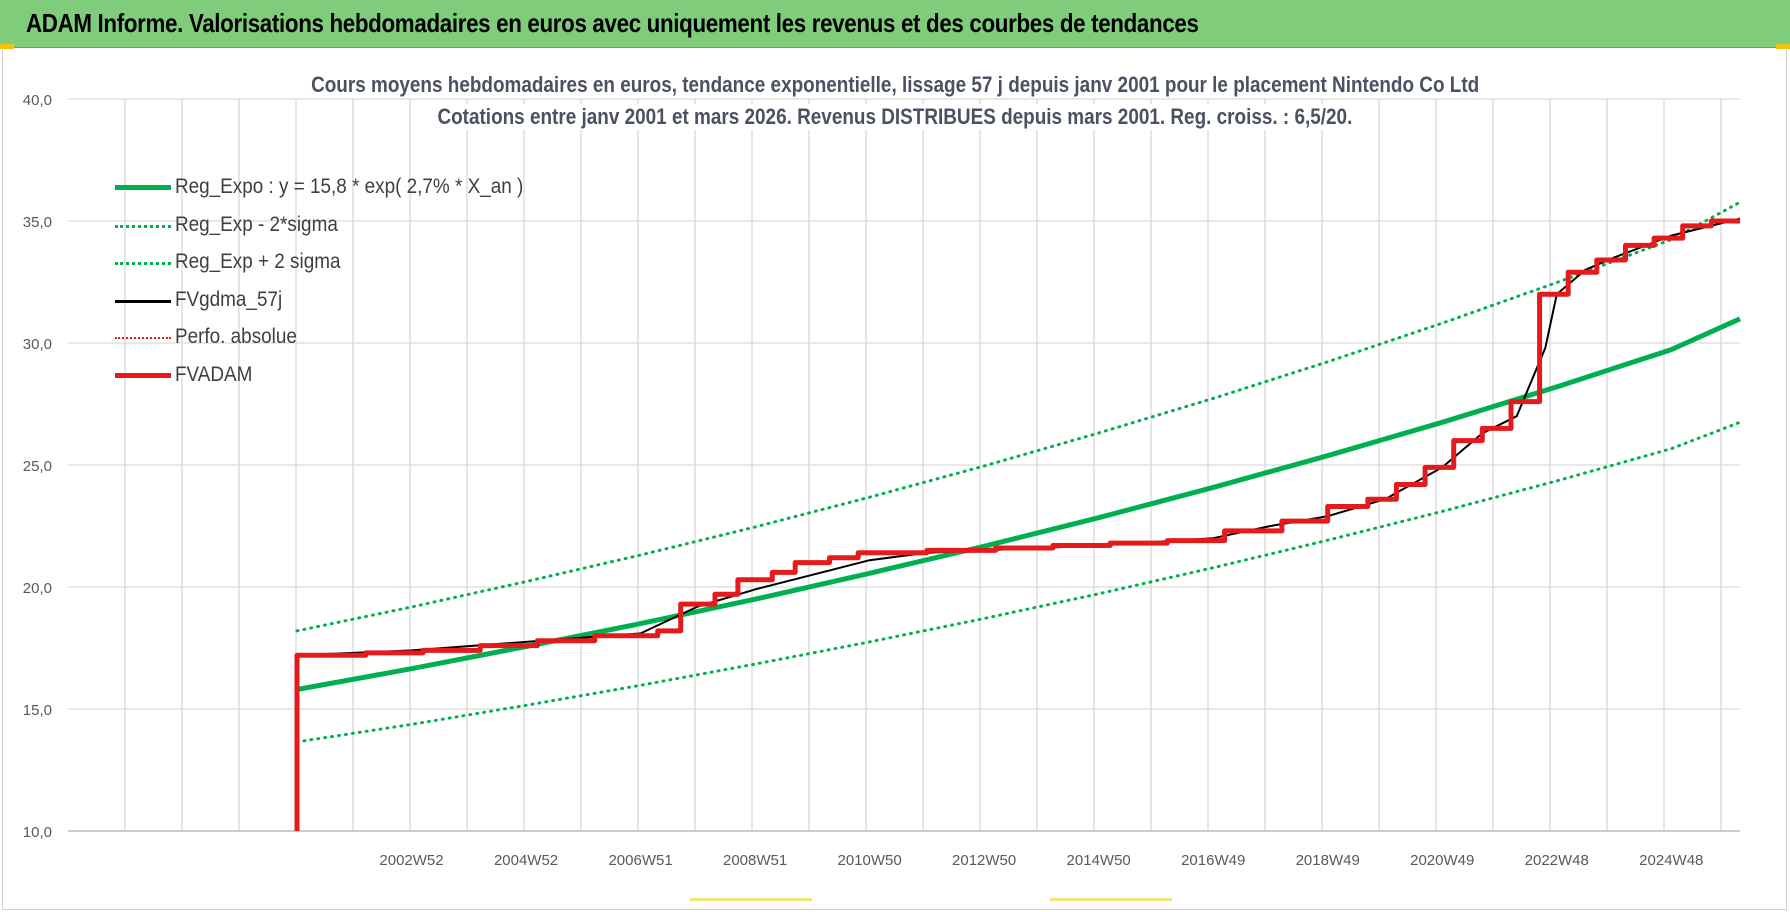  I want to click on x-tick-label: 2012W50, so click(984, 860).